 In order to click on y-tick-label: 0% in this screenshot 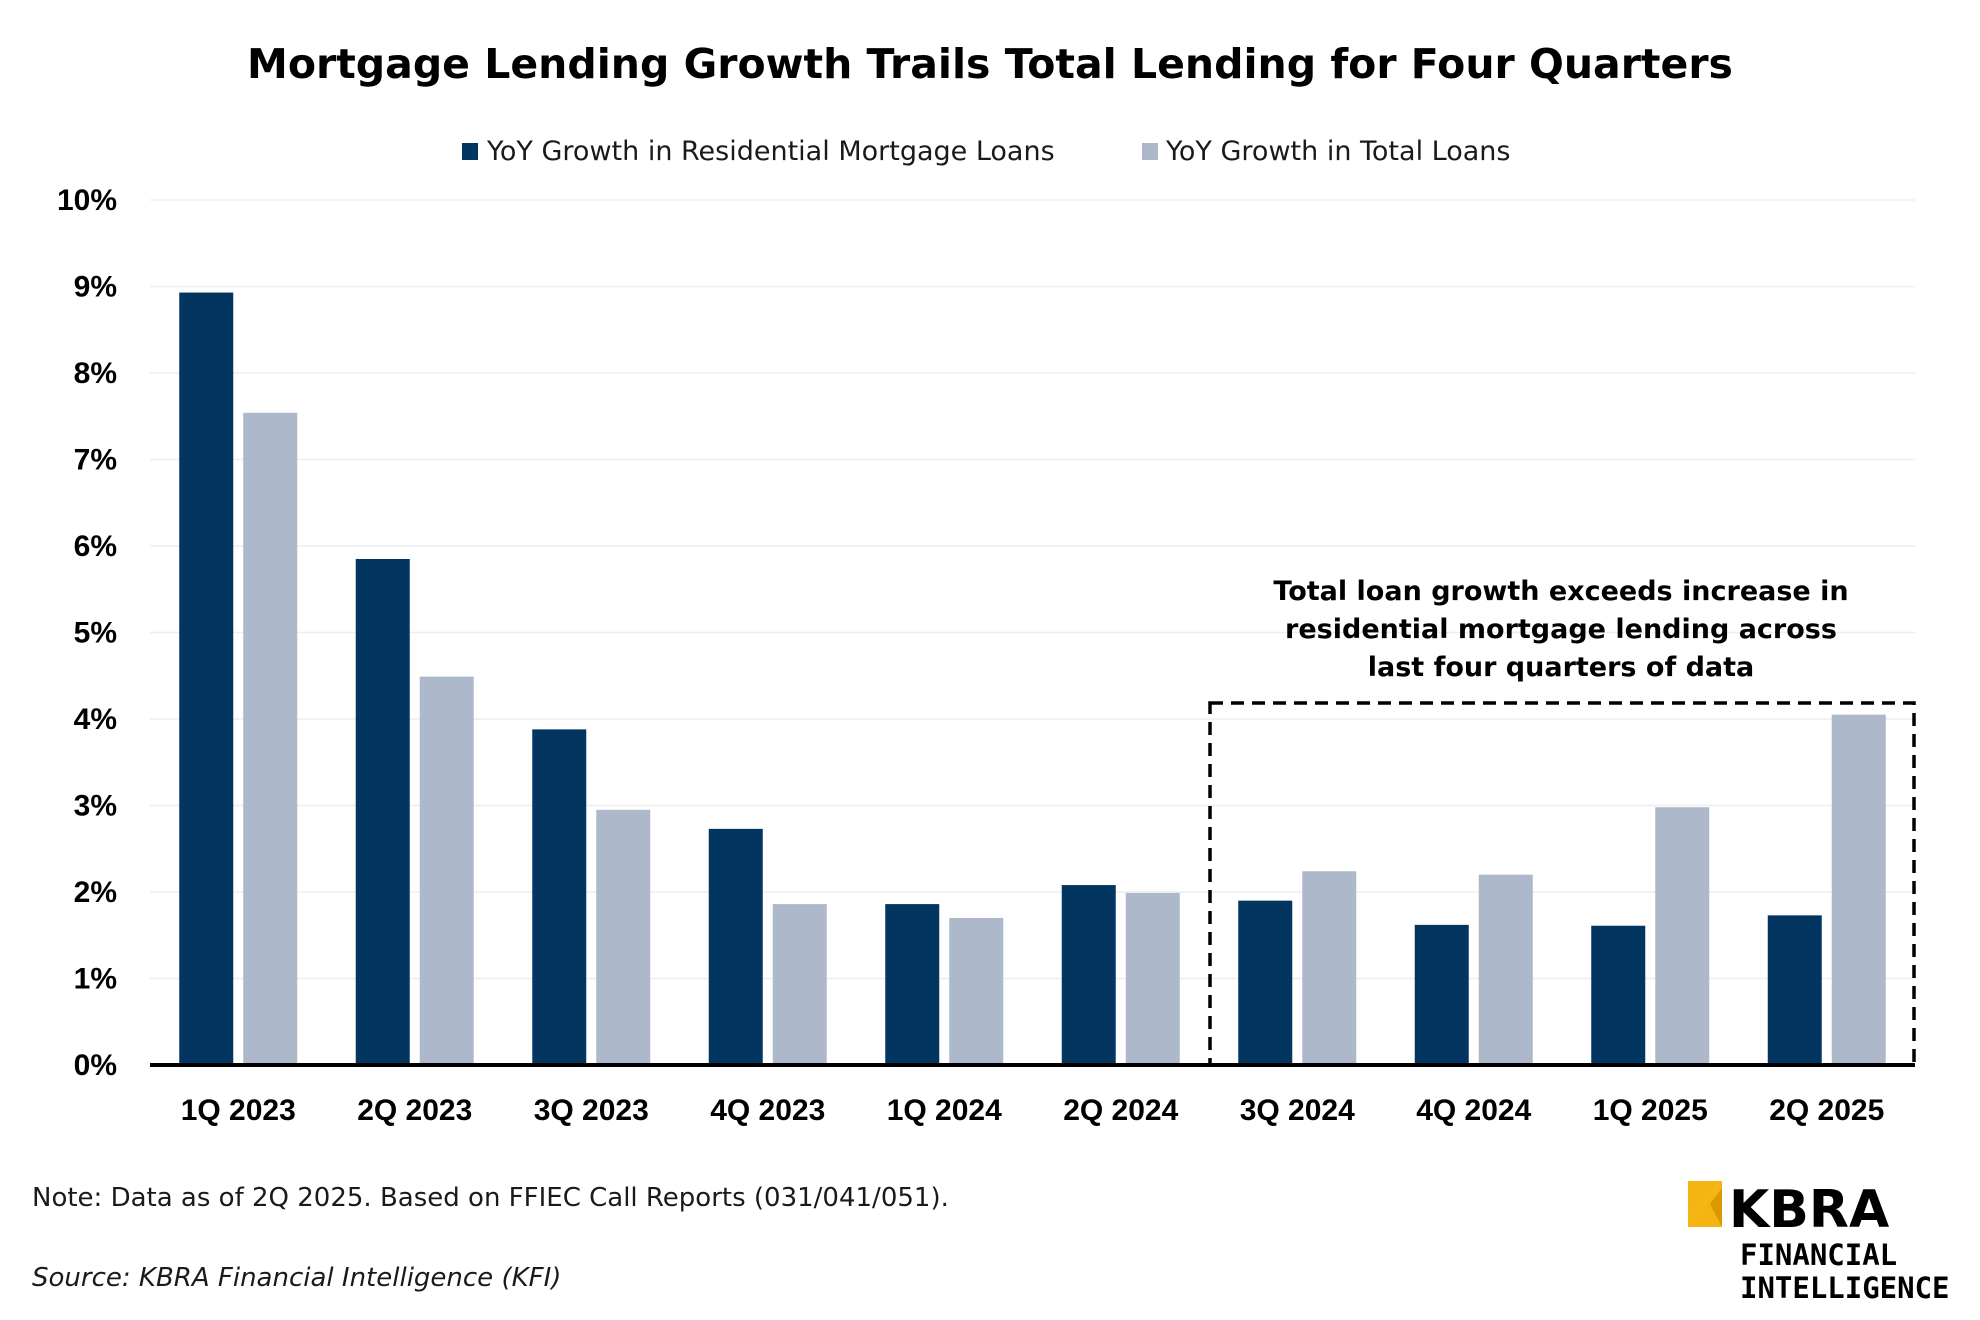, I will do `click(95, 1065)`.